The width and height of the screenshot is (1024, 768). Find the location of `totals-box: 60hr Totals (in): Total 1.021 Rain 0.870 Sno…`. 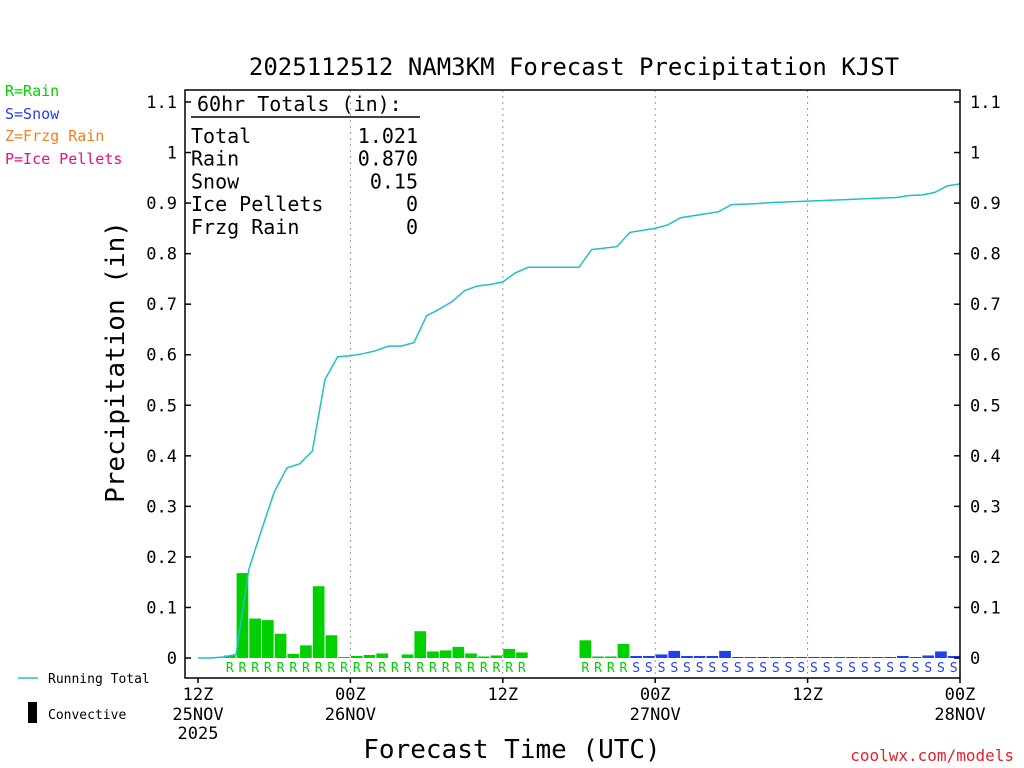

totals-box: 60hr Totals (in): Total 1.021 Rain 0.870 Sno… is located at coordinates (305, 165).